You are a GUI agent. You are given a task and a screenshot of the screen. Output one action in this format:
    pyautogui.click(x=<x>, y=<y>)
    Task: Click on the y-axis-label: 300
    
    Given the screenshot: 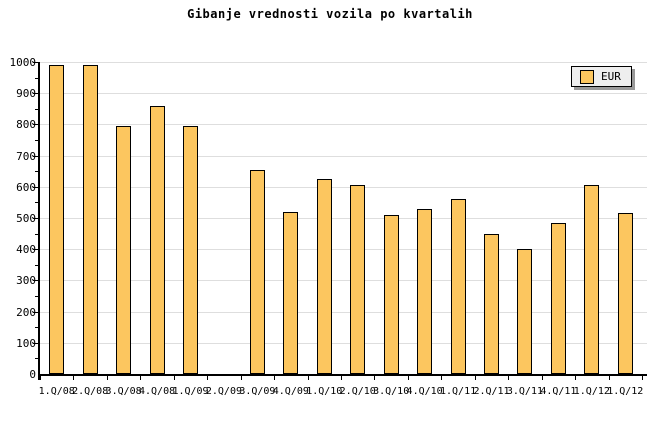 What is the action you would take?
    pyautogui.click(x=26, y=281)
    